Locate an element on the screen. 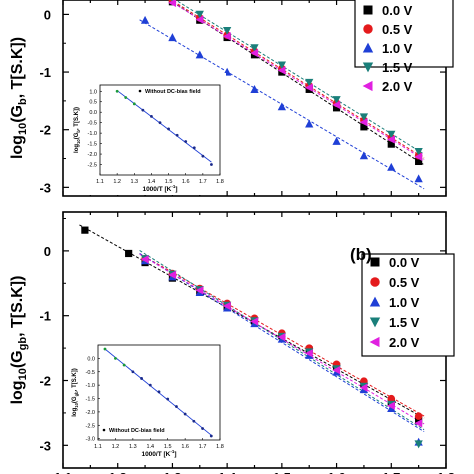 Image resolution: width=474 pixels, height=474 pixels. inset-x-tick-label: 1.7 is located at coordinates (203, 447).